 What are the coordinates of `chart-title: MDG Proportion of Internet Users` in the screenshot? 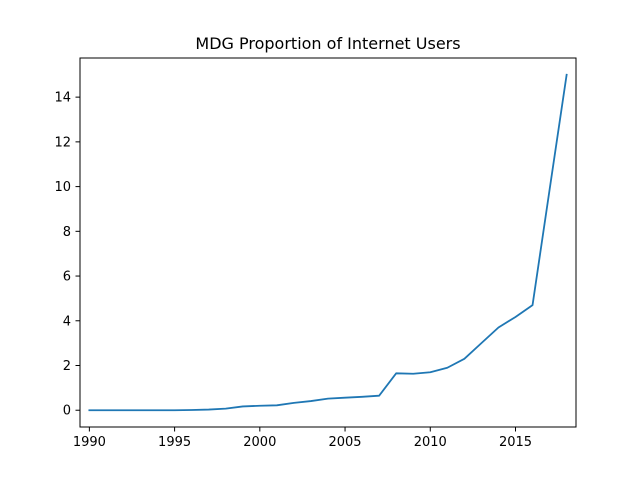 It's located at (327, 43).